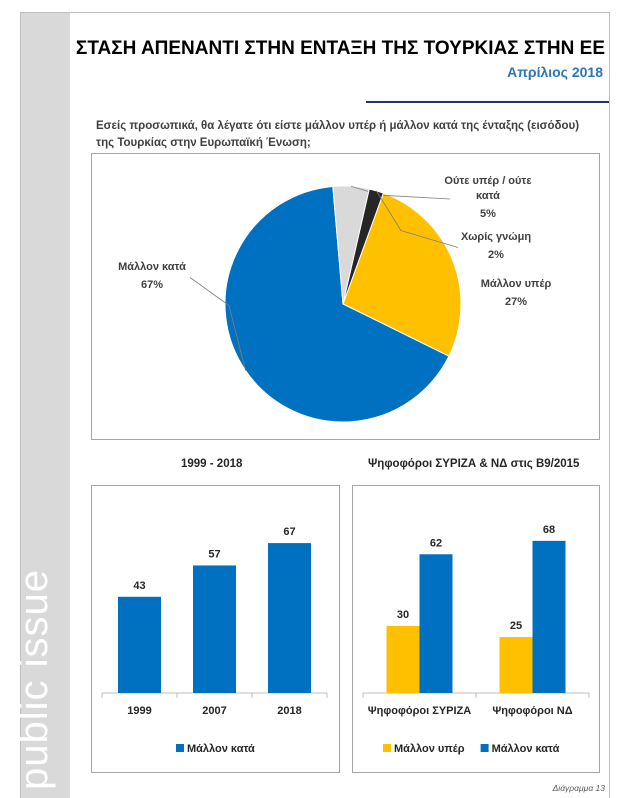 This screenshot has width=617, height=798. Describe the element at coordinates (214, 554) in the screenshot. I see `bar-value-label: 57` at that location.